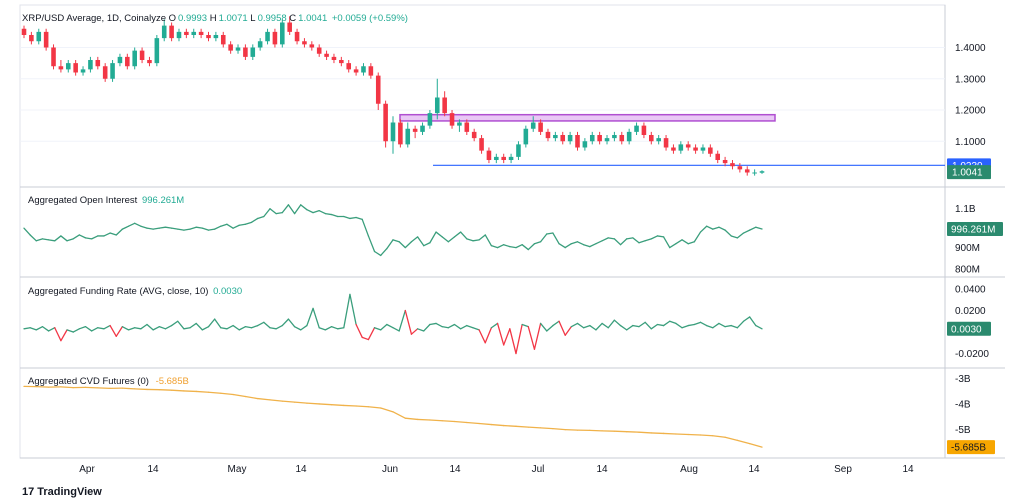  What do you see at coordinates (228, 291) in the screenshot?
I see `fr-value: 0.0030` at bounding box center [228, 291].